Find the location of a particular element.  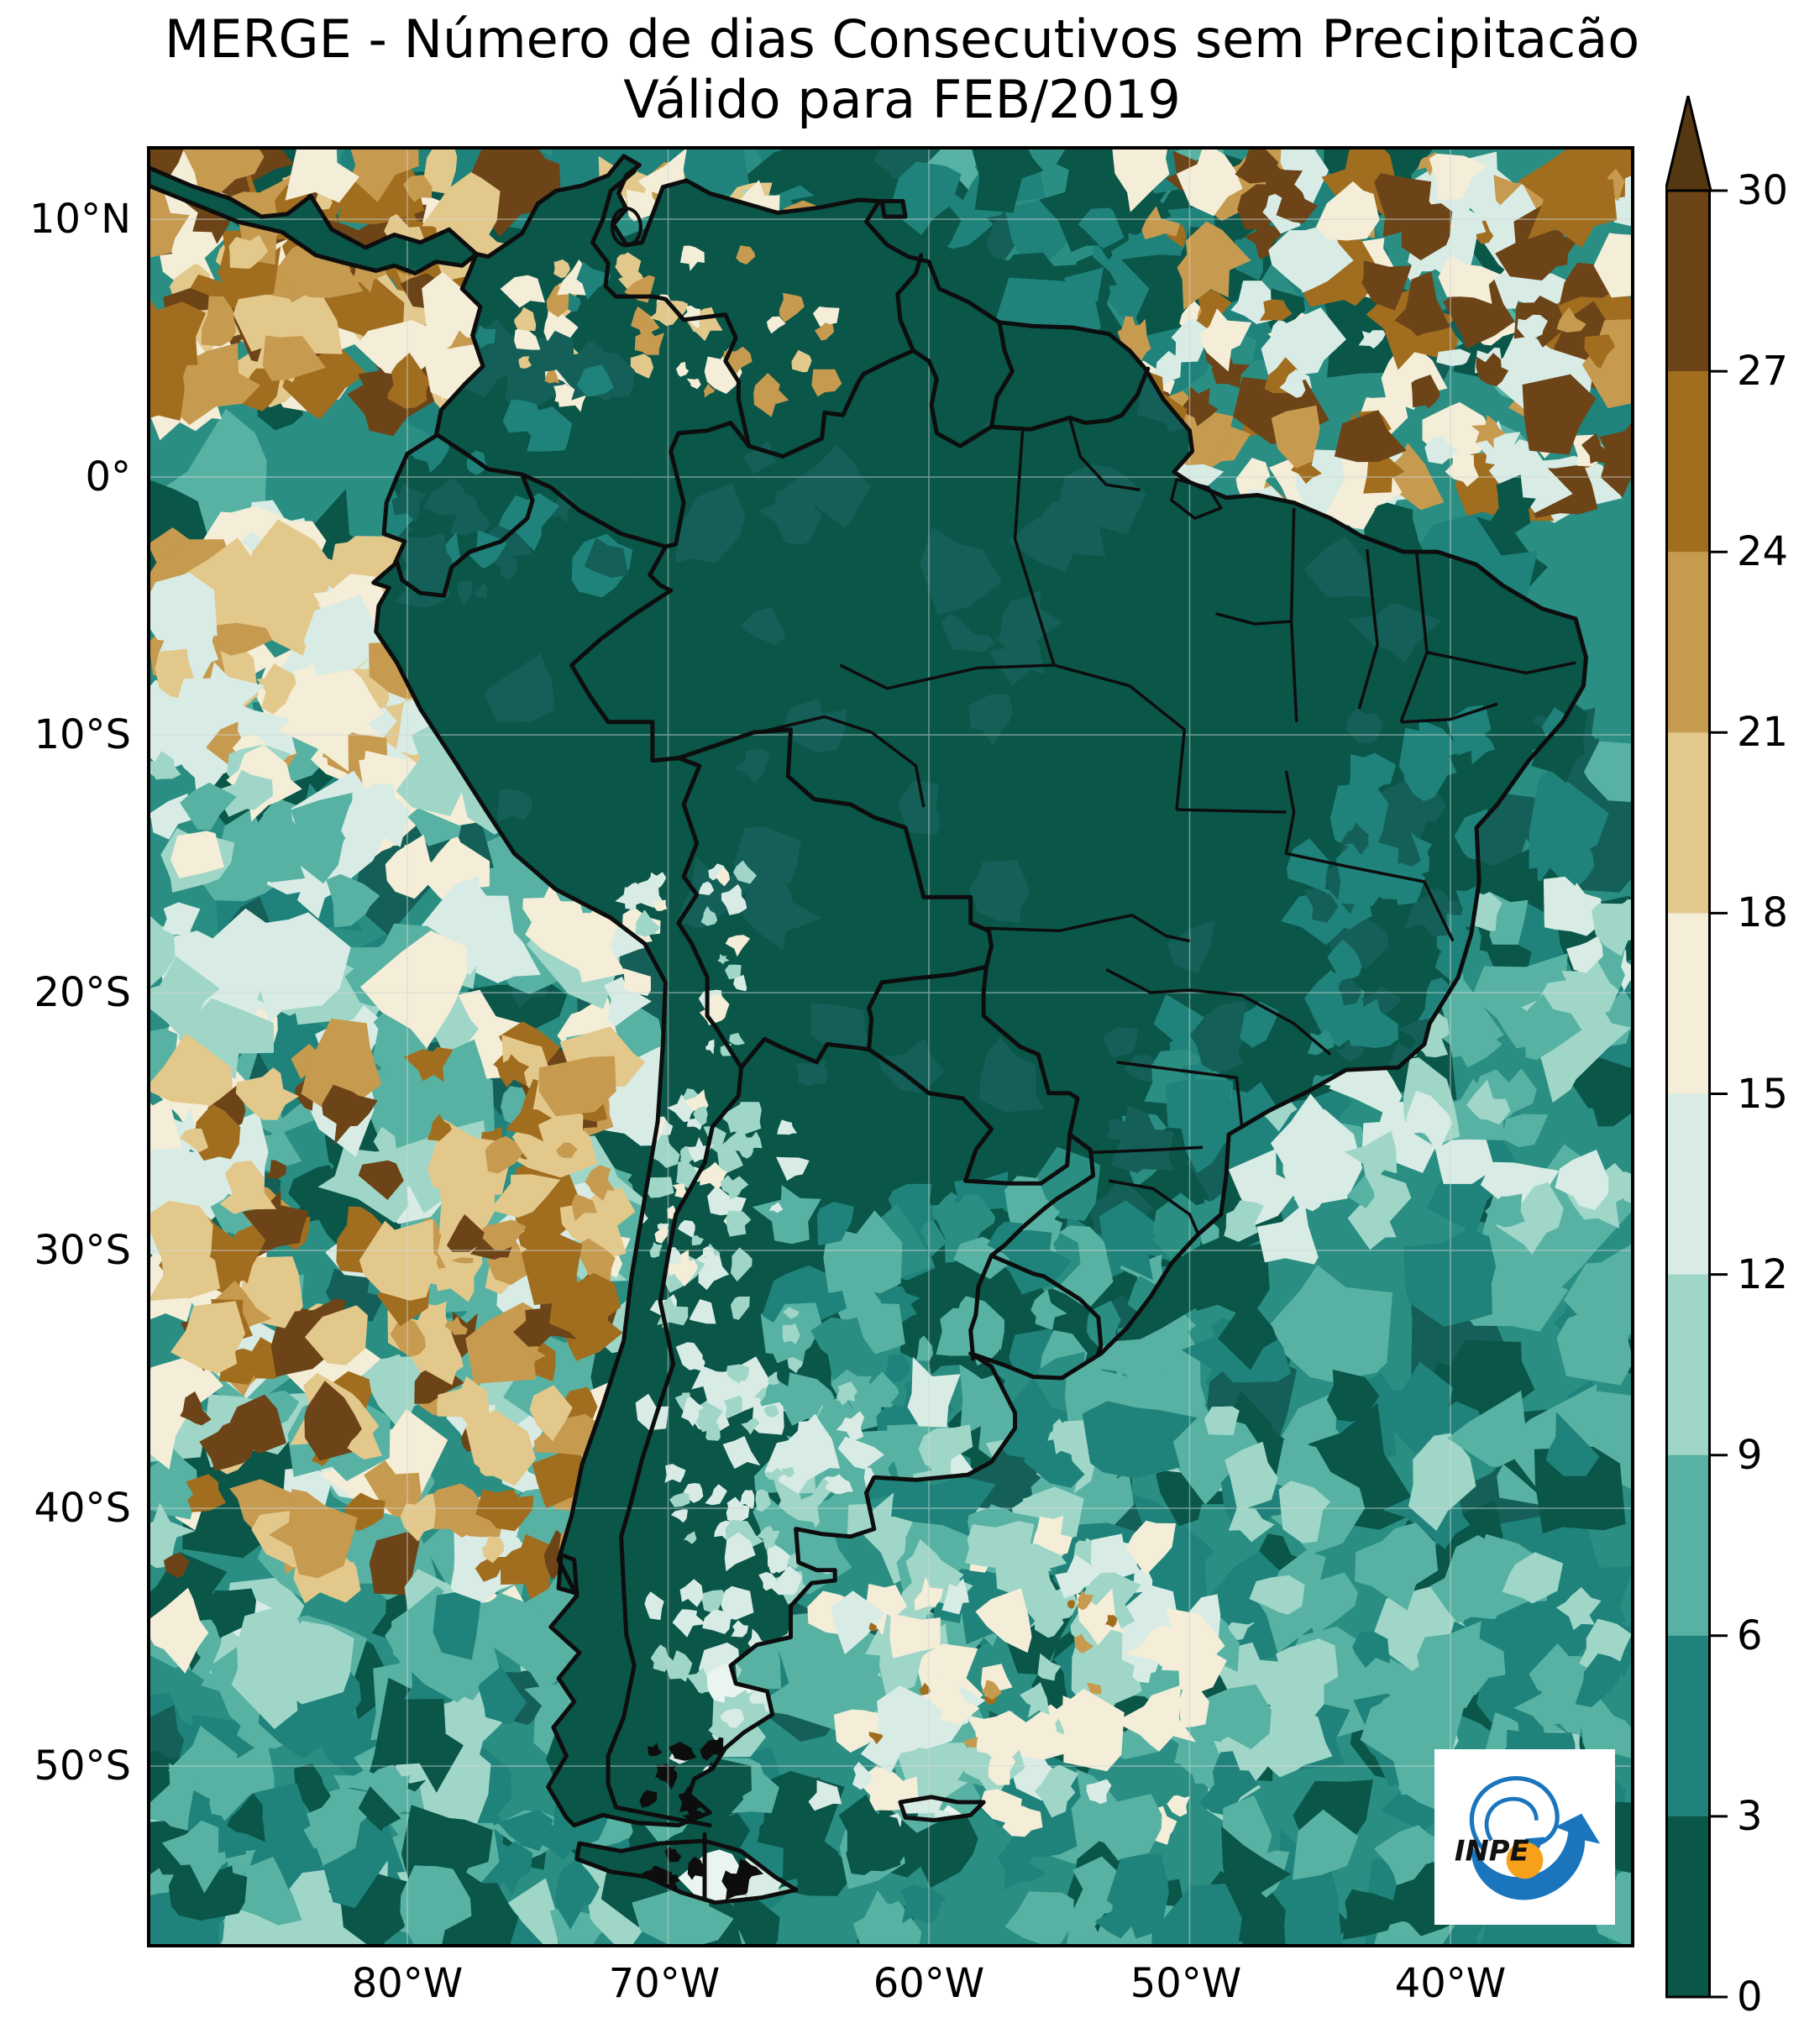

logo-text: INPE is located at coordinates (1492, 1850).